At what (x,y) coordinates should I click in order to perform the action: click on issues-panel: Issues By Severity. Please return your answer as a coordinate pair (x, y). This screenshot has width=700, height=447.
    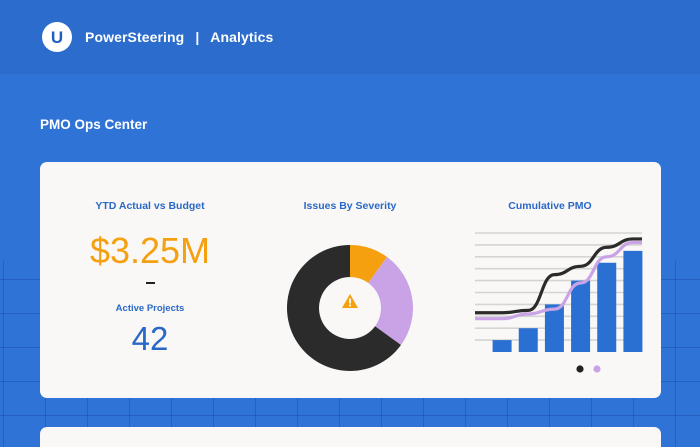
    Looking at the image, I should click on (350, 280).